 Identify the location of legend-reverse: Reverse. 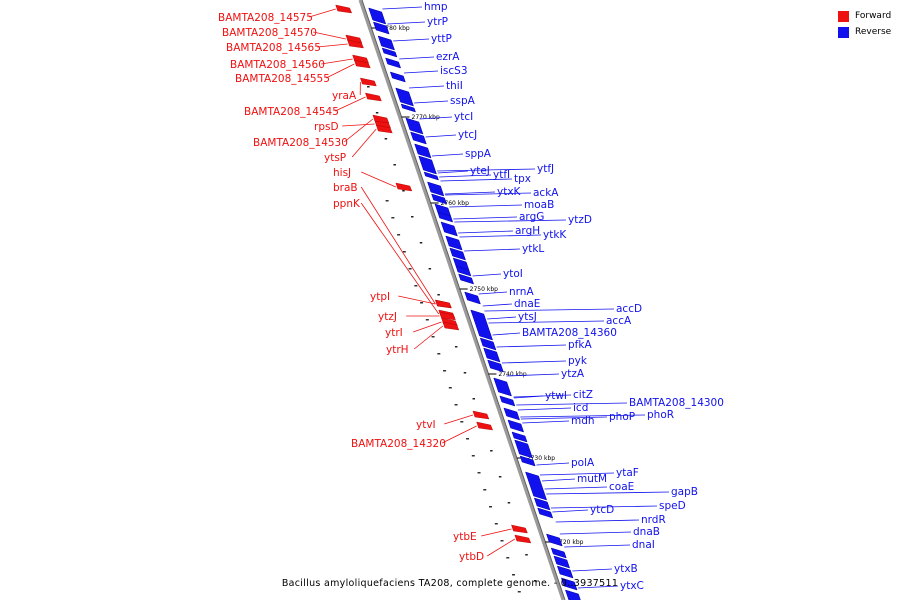
(864, 32).